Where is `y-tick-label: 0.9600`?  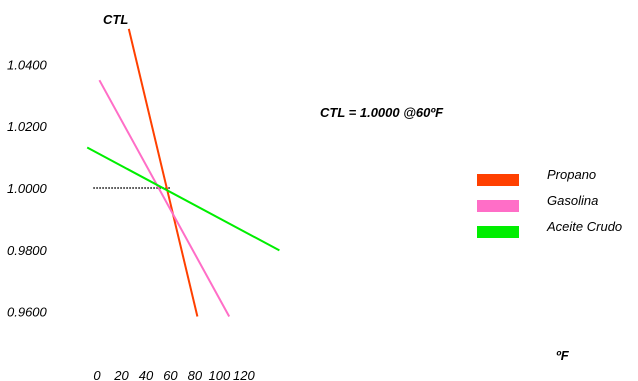 y-tick-label: 0.9600 is located at coordinates (27, 312).